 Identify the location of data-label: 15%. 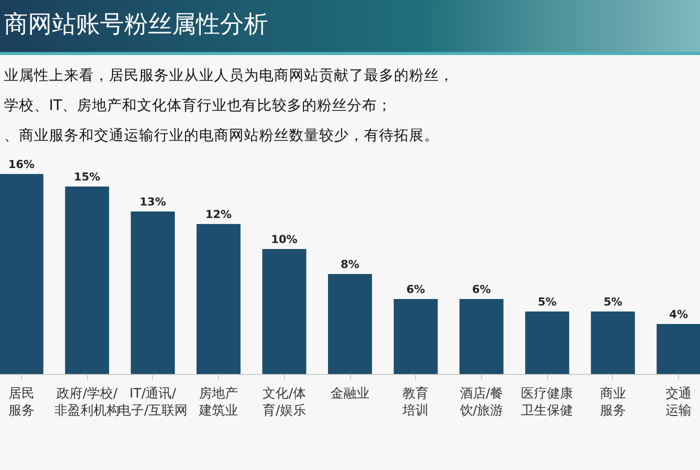
(87, 177).